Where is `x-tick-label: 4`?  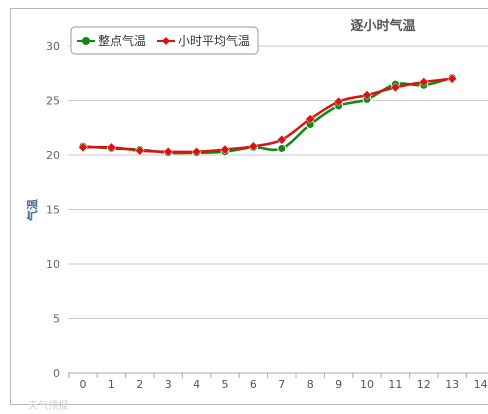
x-tick-label: 4 is located at coordinates (196, 384).